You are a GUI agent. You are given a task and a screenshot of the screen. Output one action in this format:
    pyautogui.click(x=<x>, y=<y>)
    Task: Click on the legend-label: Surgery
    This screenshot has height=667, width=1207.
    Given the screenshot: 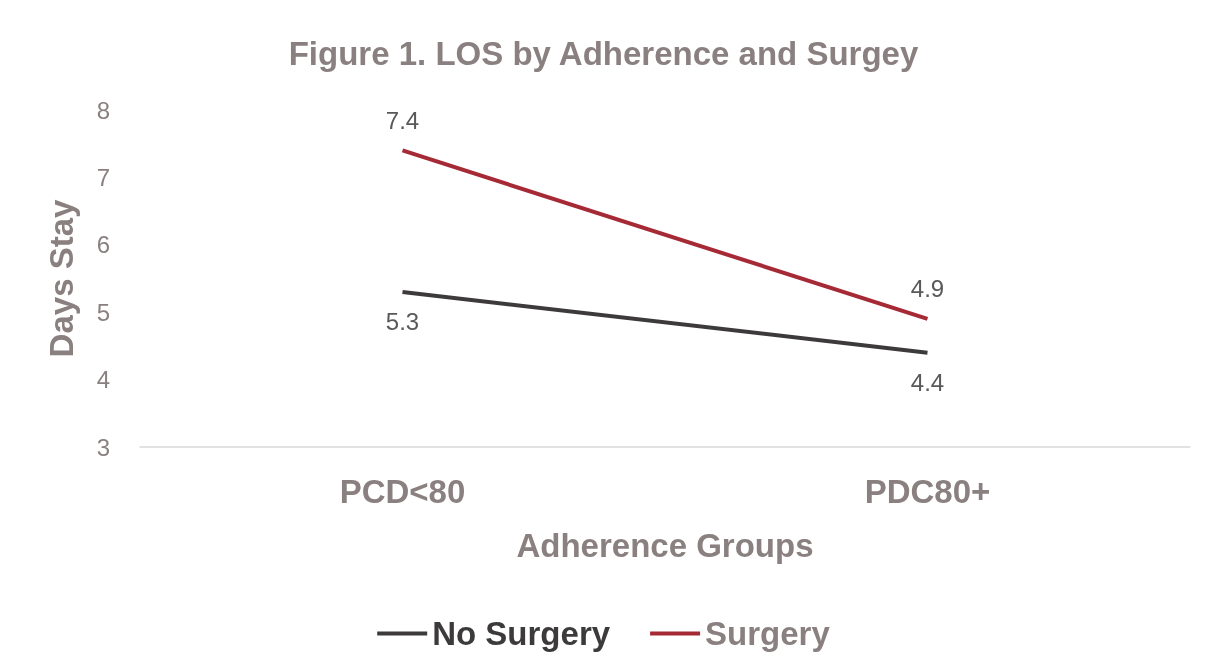 What is the action you would take?
    pyautogui.click(x=768, y=633)
    